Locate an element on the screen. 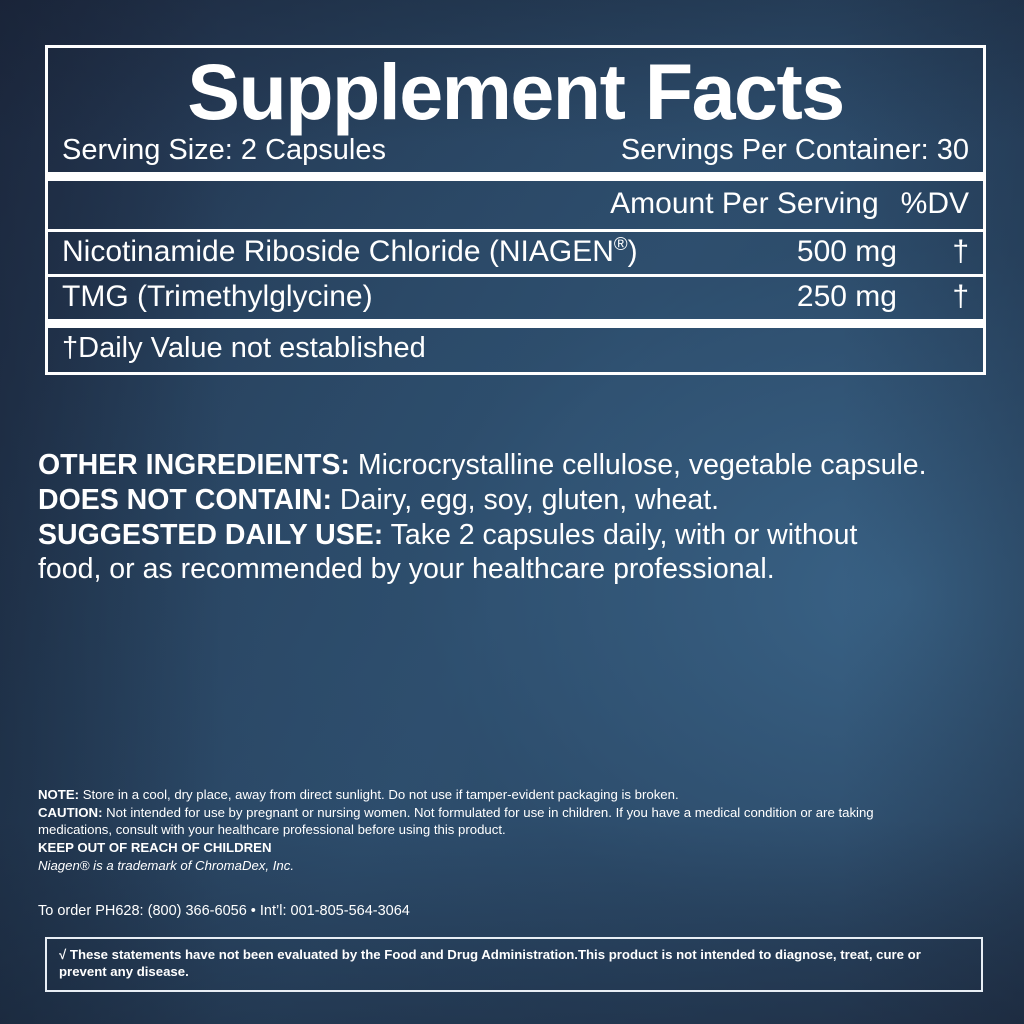  note-label: NOTE: is located at coordinates (59, 794).